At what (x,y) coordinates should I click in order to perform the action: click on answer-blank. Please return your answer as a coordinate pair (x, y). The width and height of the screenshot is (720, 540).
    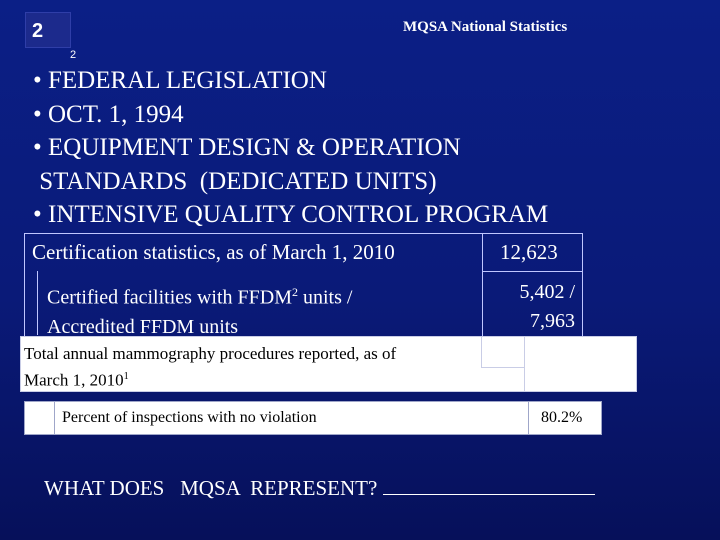
    Looking at the image, I should click on (488, 485).